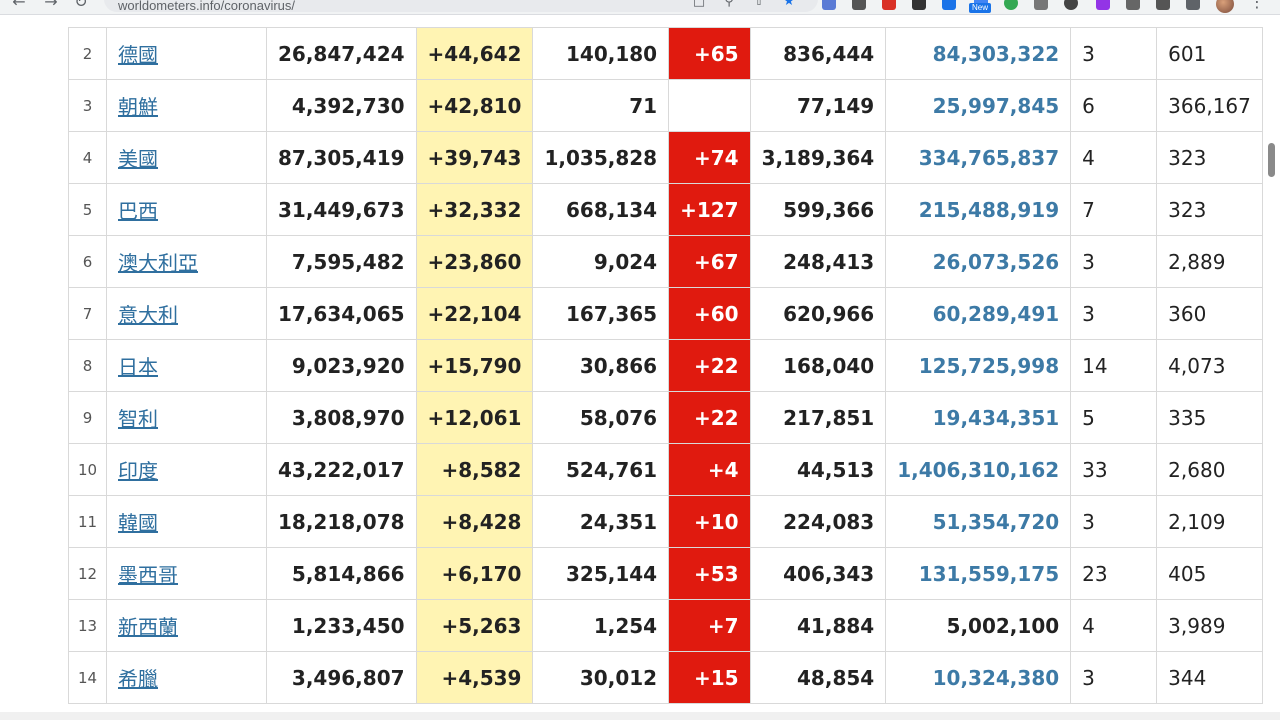 The image size is (1280, 720). I want to click on population-cell: 215,488,919, so click(978, 209).